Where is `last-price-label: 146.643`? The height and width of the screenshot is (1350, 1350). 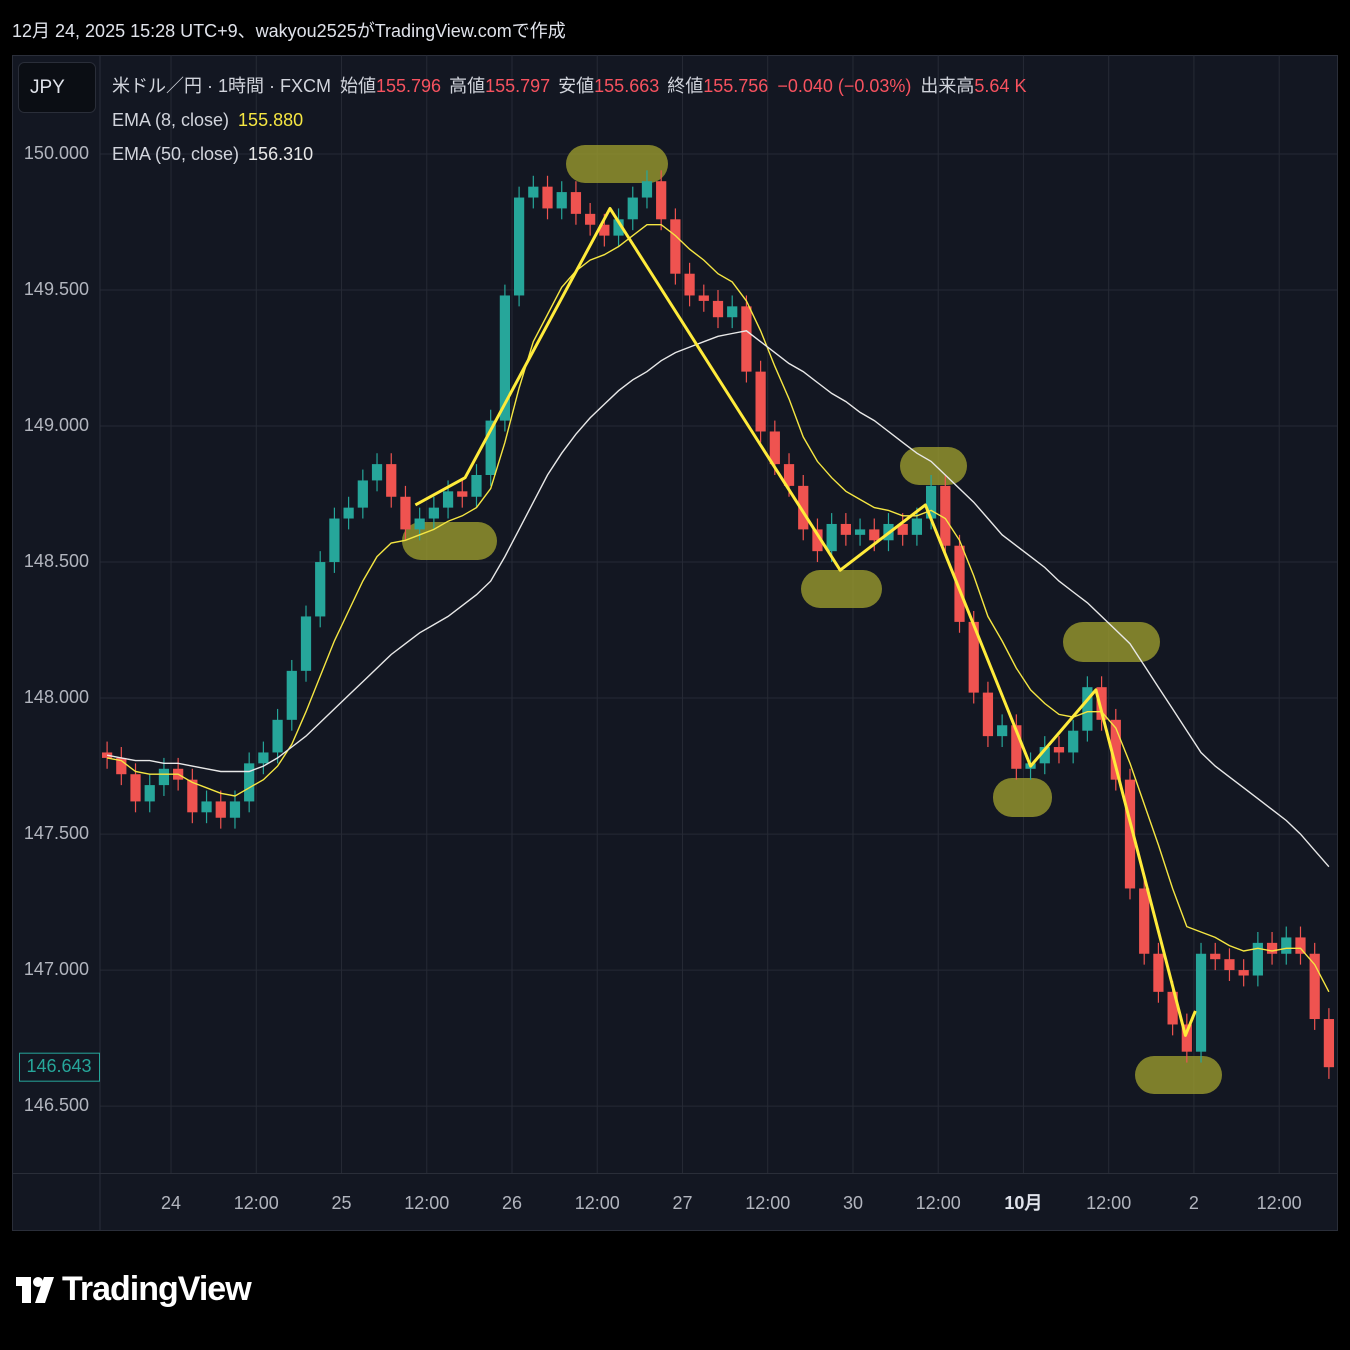 last-price-label: 146.643 is located at coordinates (58, 1066).